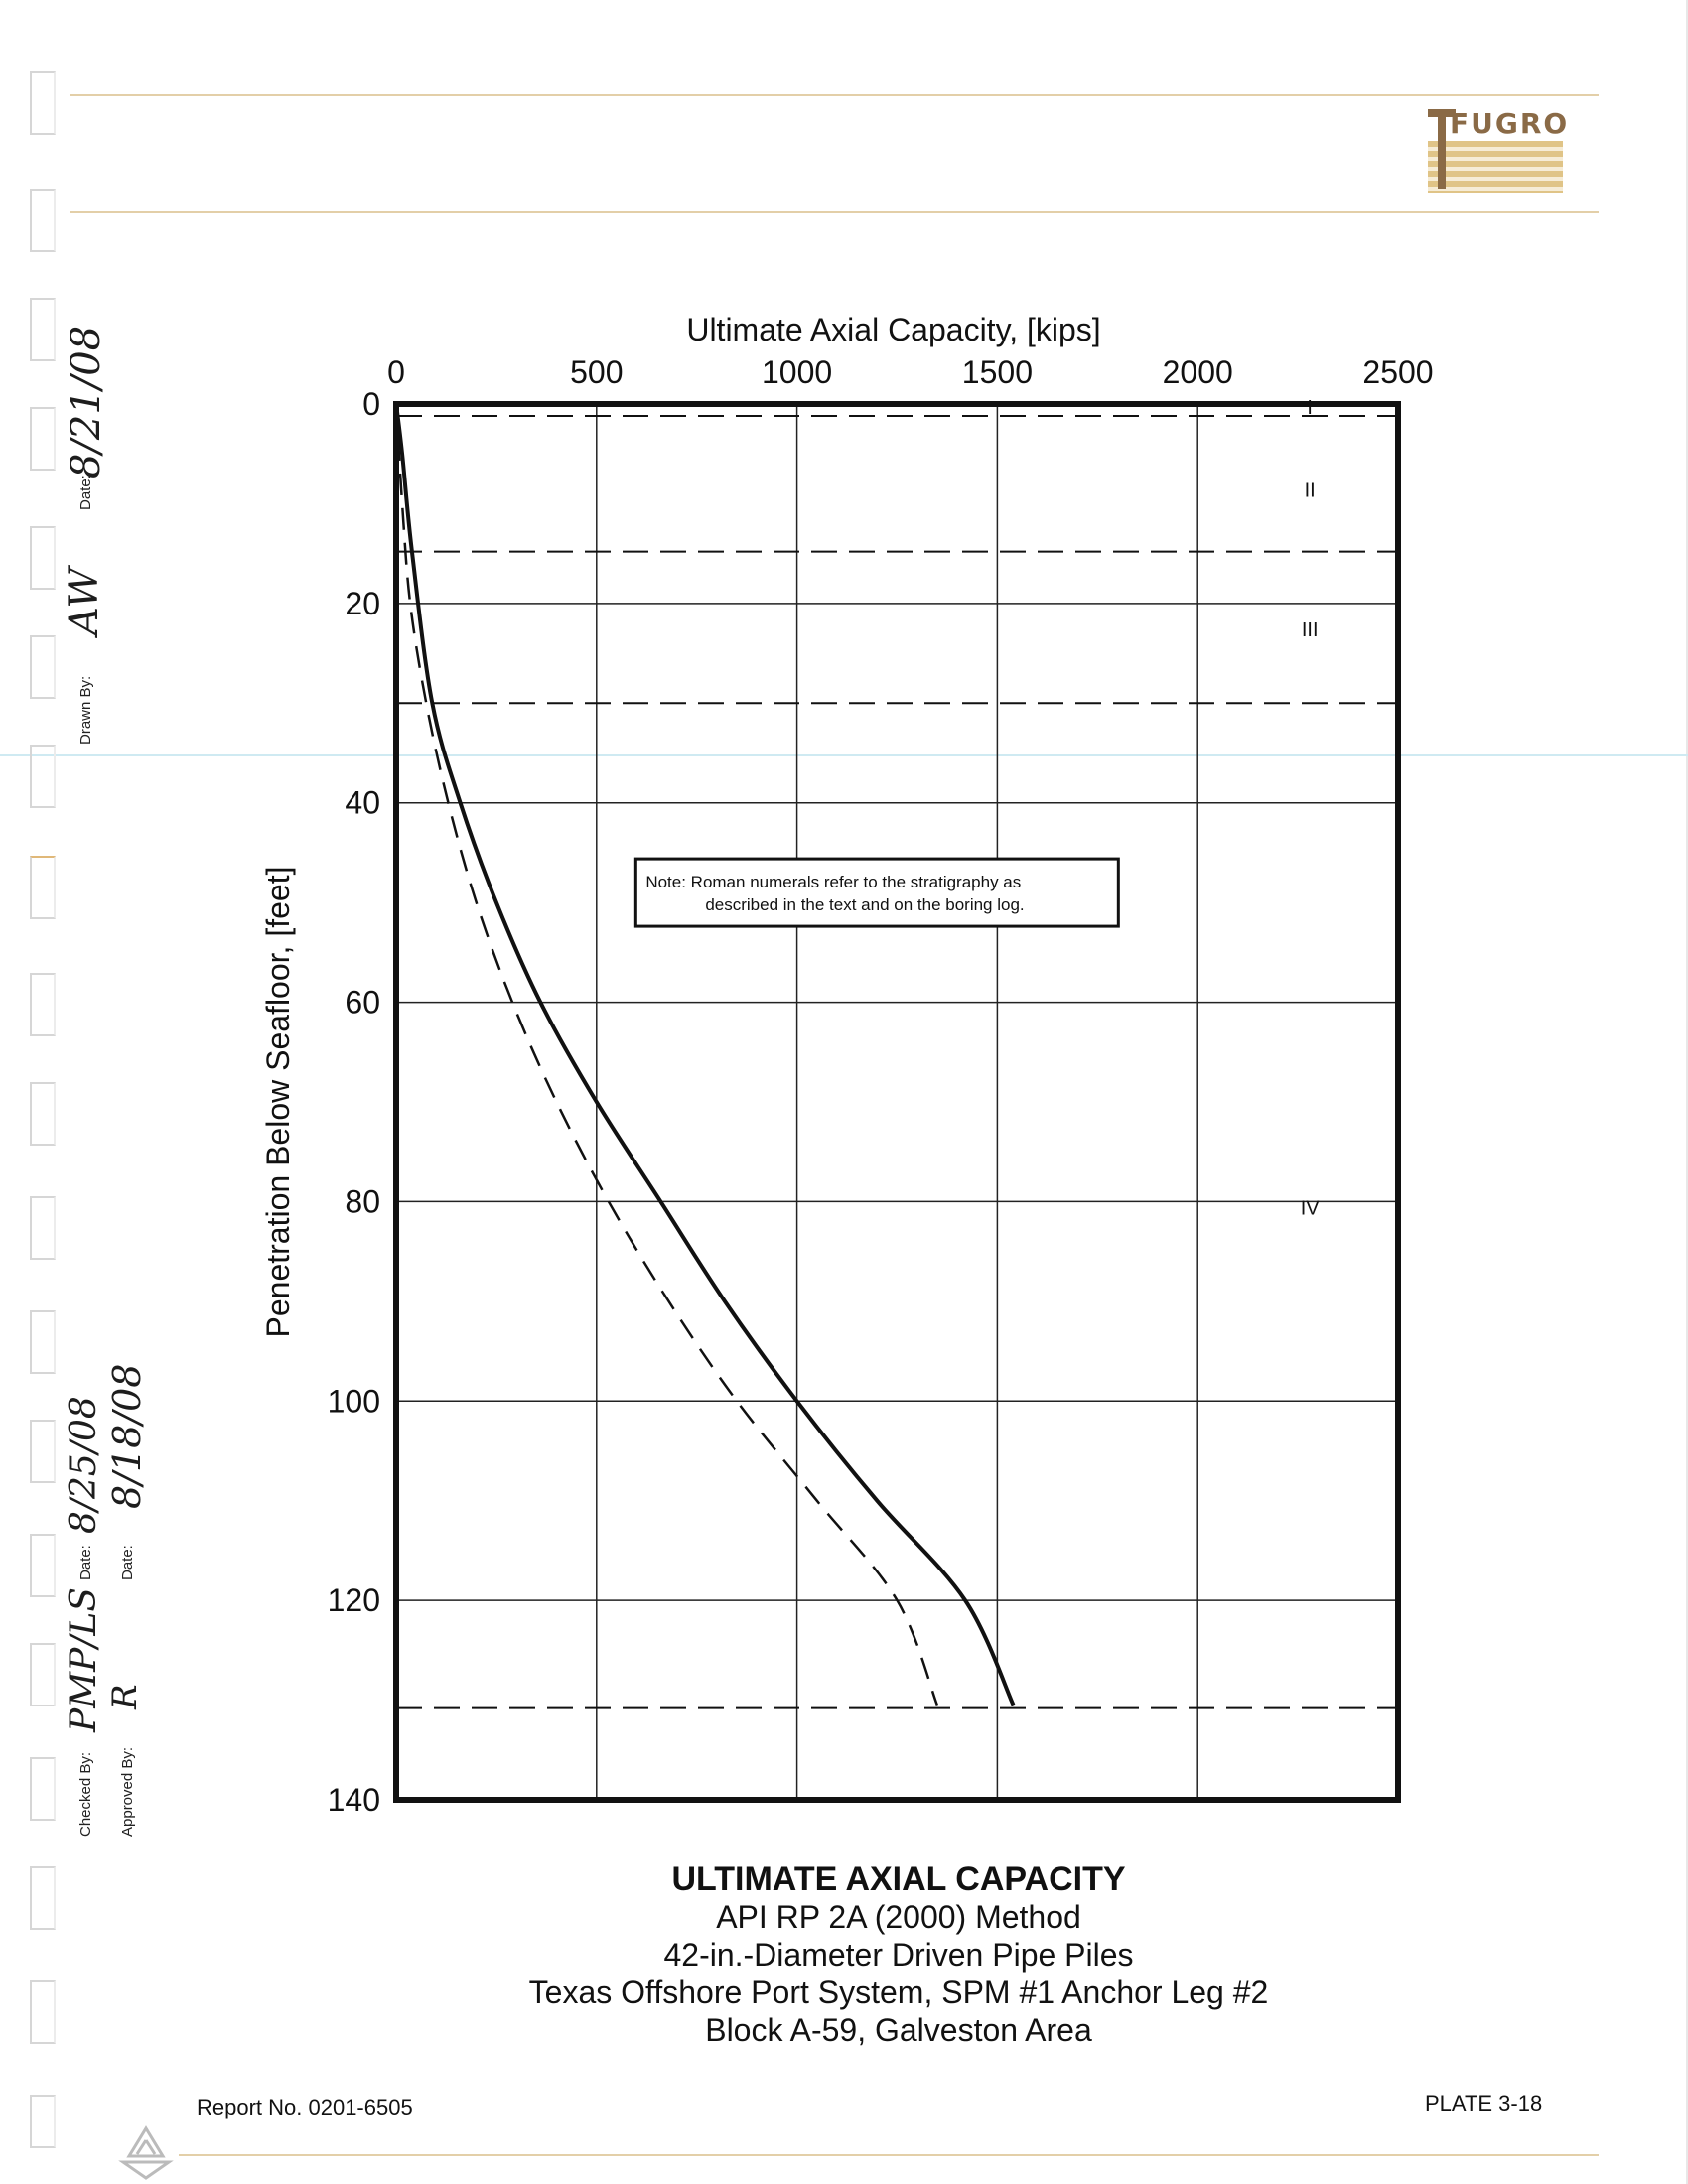 This screenshot has width=1688, height=2184. I want to click on y-axis-title: Penetration Below Seafloor, [feet], so click(278, 1102).